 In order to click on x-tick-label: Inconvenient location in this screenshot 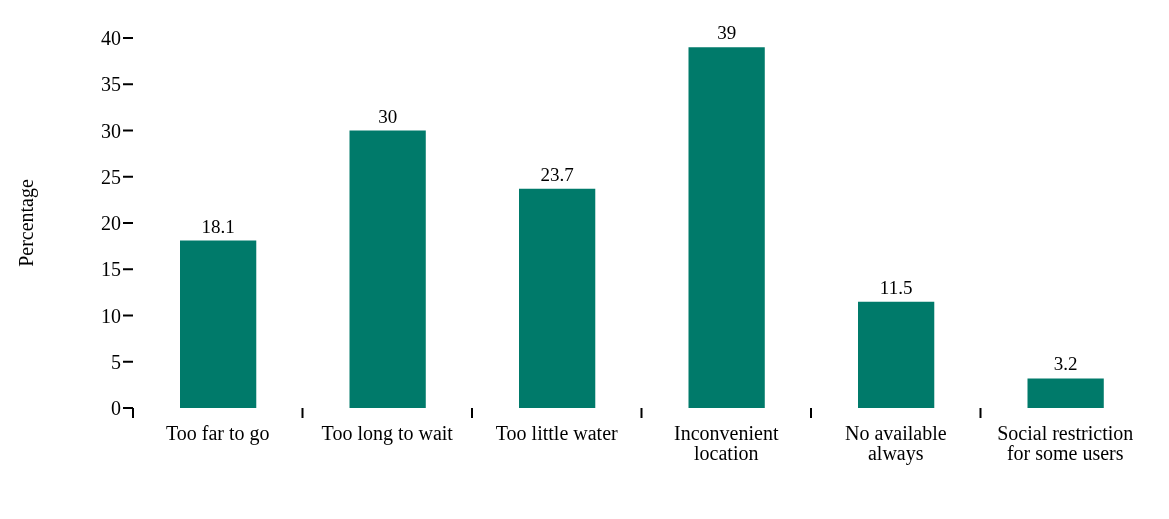, I will do `click(726, 443)`.